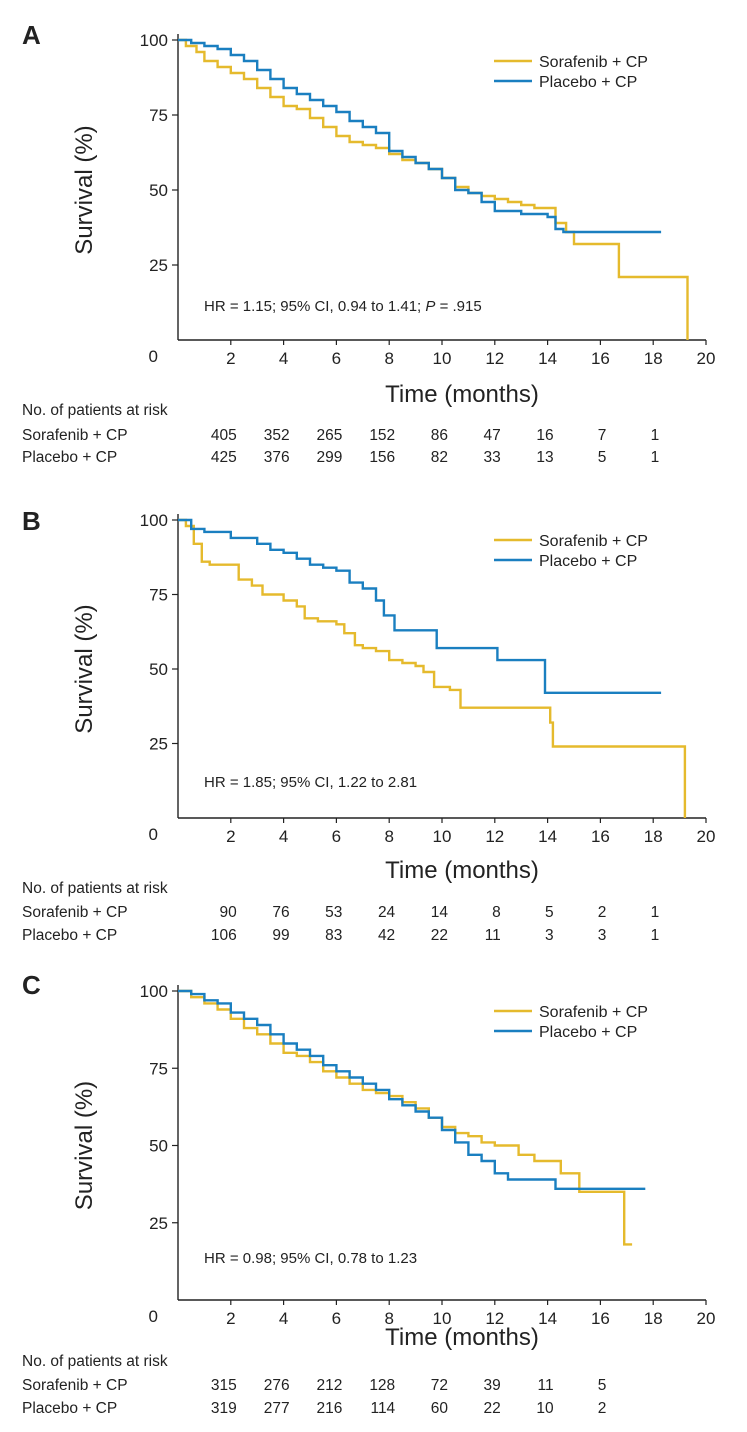 This screenshot has width=747, height=1432. Describe the element at coordinates (546, 1385) in the screenshot. I see `at-risk-value: 11` at that location.